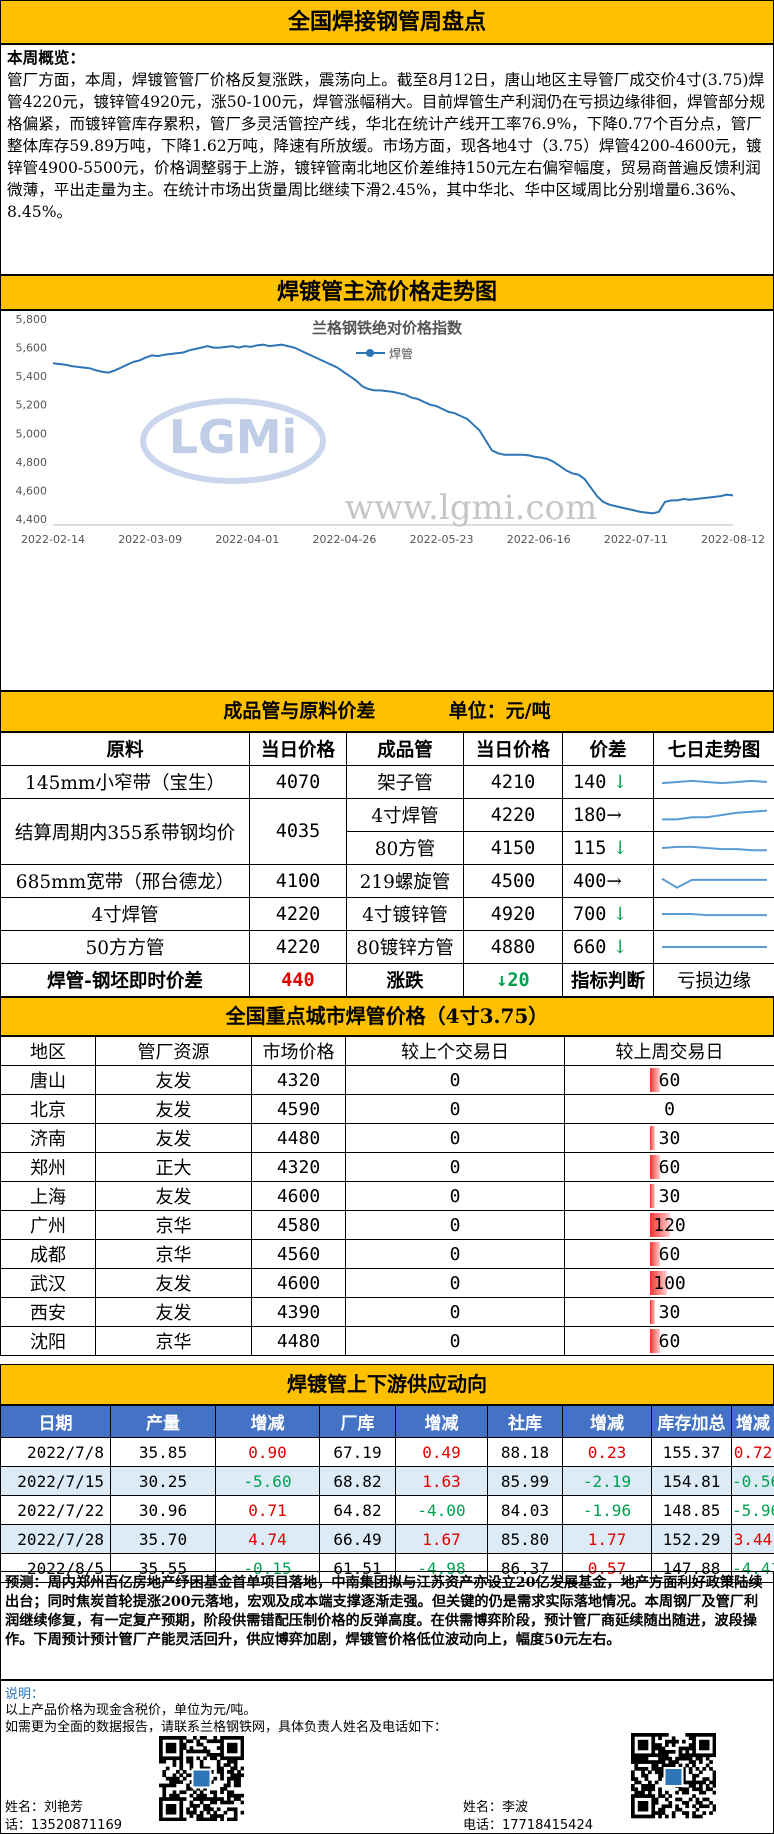 The width and height of the screenshot is (774, 1834). I want to click on city-row: 西安 友发 4390 0 30, so click(387, 1312).